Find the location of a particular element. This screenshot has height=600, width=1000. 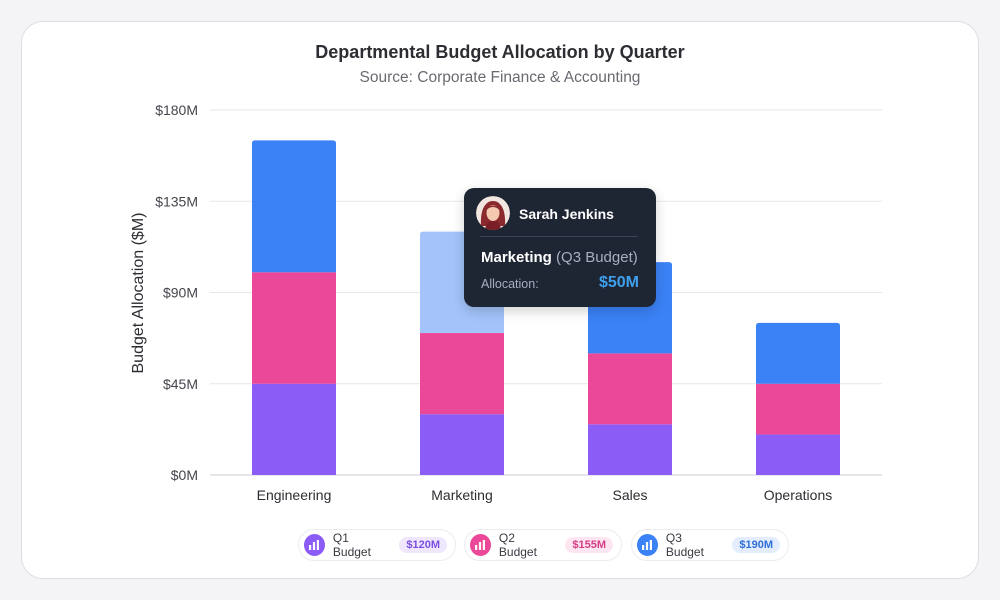

legend-label: Q1 Budget is located at coordinates (351, 545).